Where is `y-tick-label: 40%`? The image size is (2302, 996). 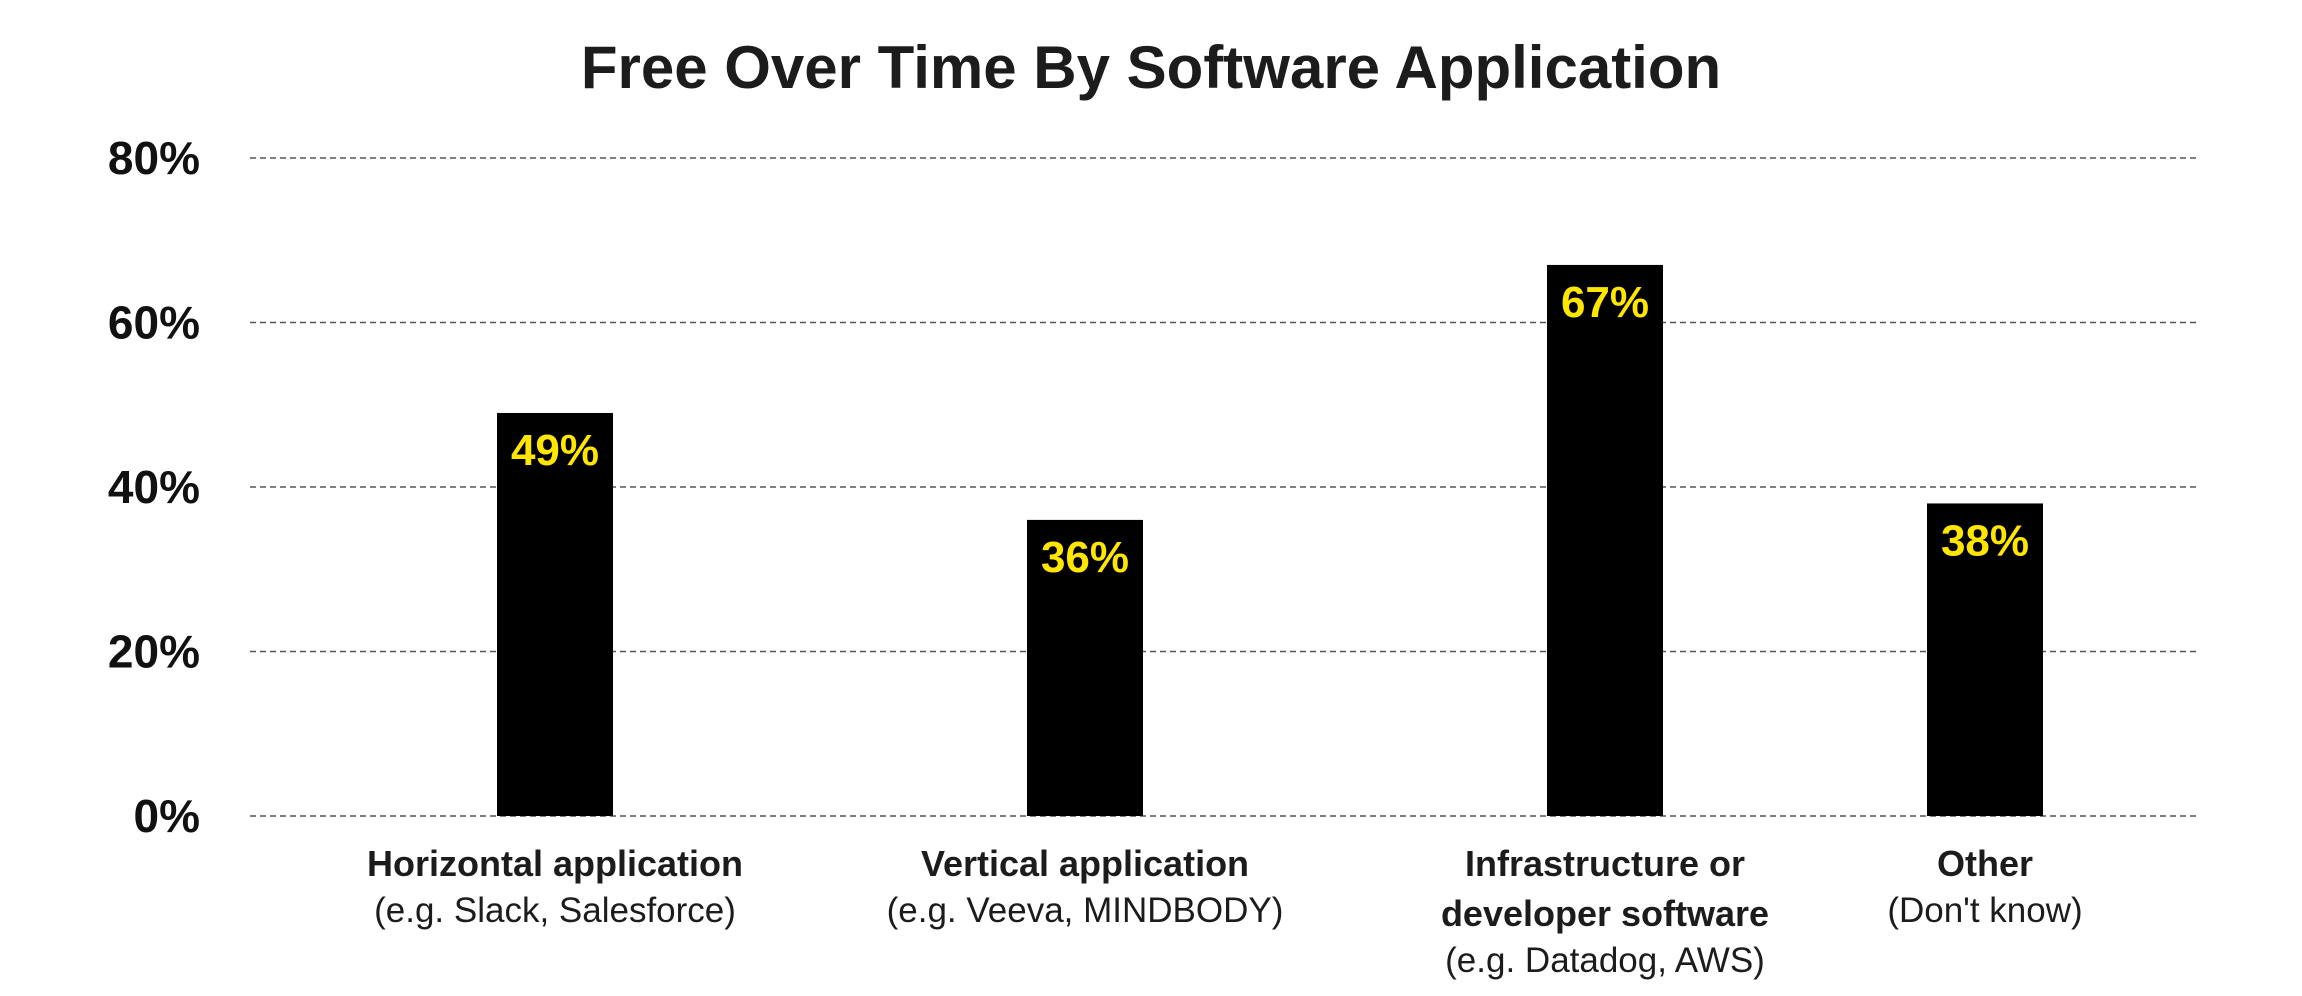 y-tick-label: 40% is located at coordinates (154, 487).